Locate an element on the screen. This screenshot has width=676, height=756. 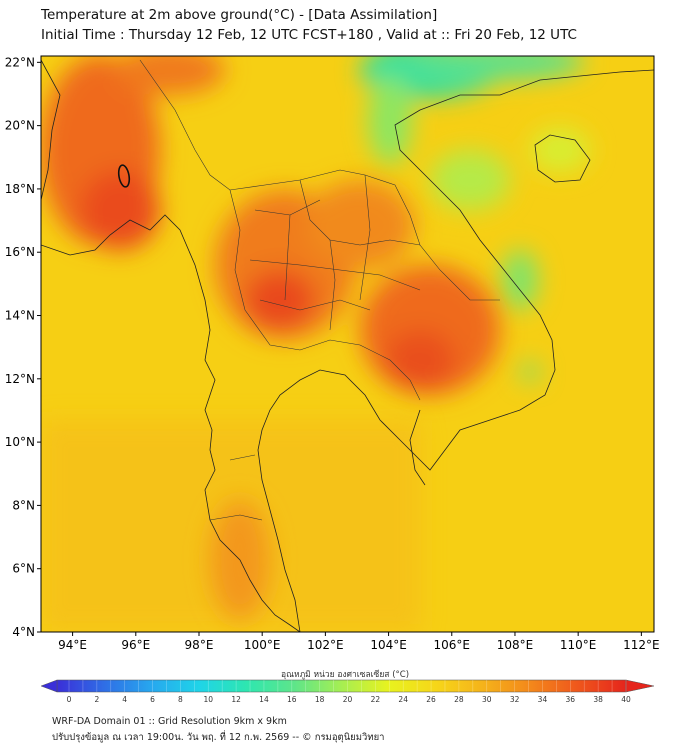
lon-tick-label: 112°E is located at coordinates (641, 645).